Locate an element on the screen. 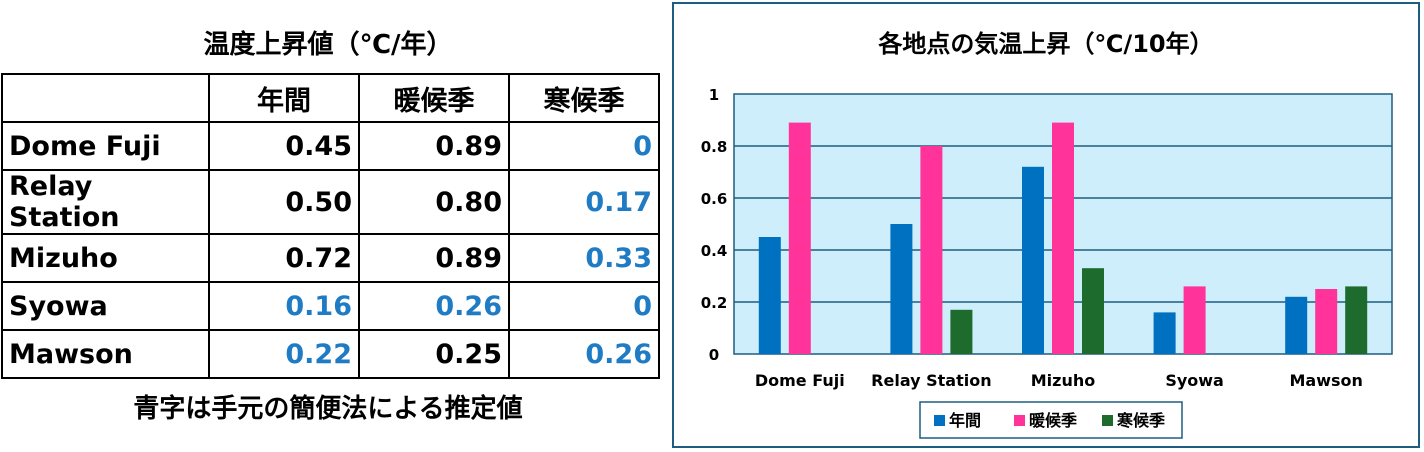 Image resolution: width=1424 pixels, height=452 pixels. value-cell: 0.22 is located at coordinates (284, 354).